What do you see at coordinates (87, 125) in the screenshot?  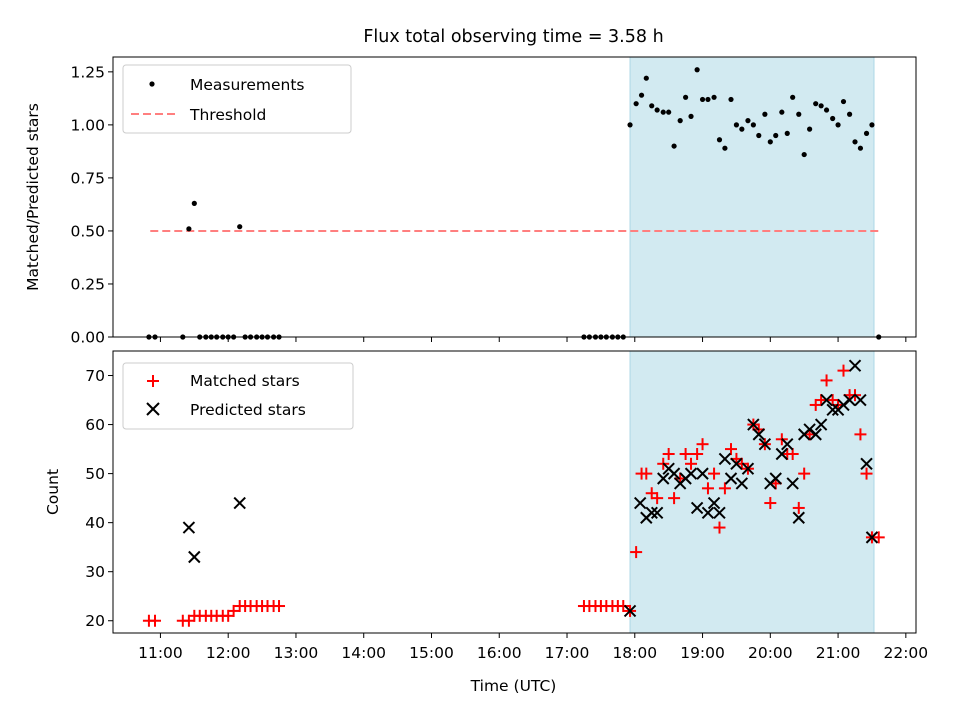 I see `y-tick-label: 1.00` at bounding box center [87, 125].